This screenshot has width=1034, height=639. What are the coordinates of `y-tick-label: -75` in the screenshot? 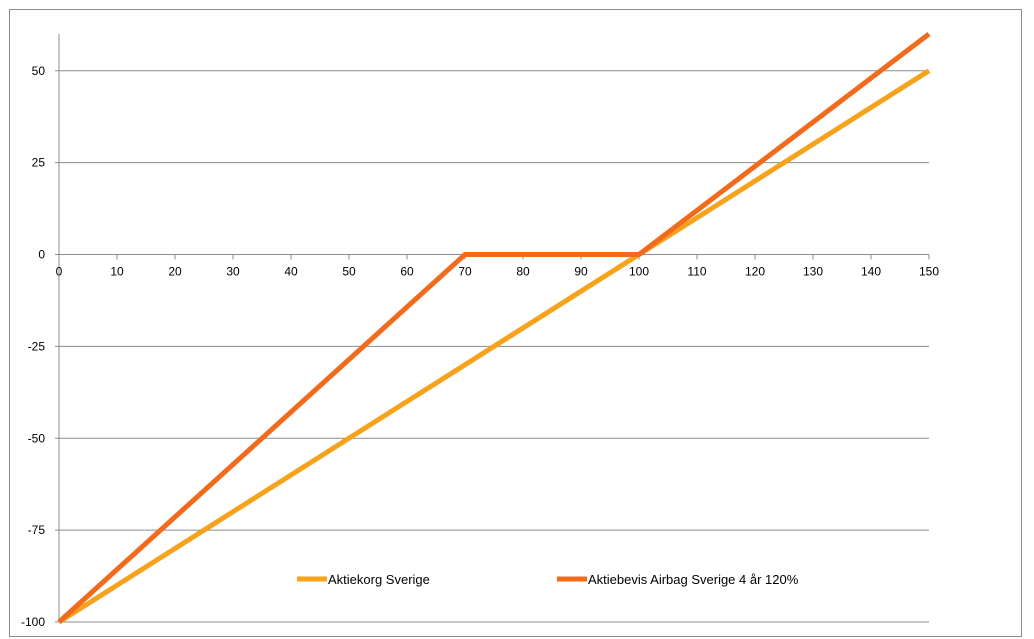 It's located at (37, 530).